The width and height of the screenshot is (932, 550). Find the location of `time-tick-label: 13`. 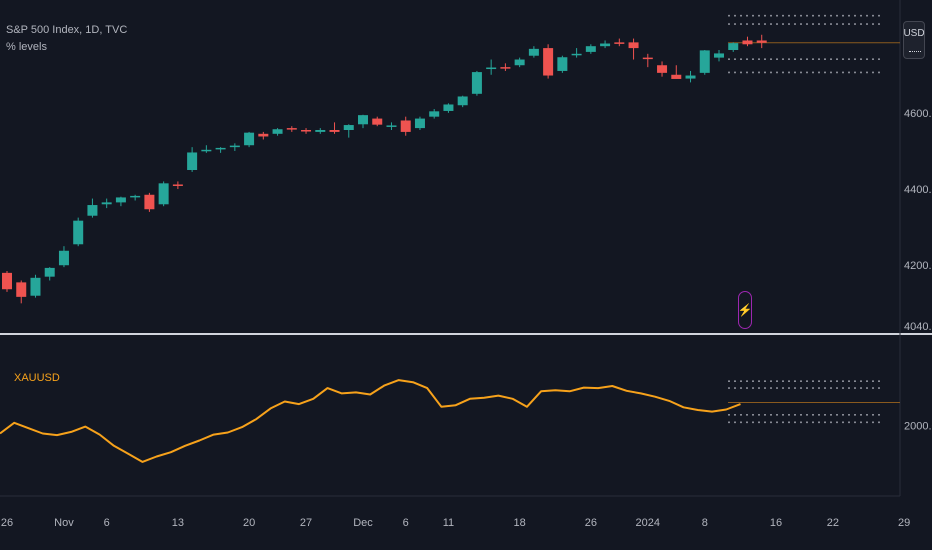

time-tick-label: 13 is located at coordinates (178, 523).